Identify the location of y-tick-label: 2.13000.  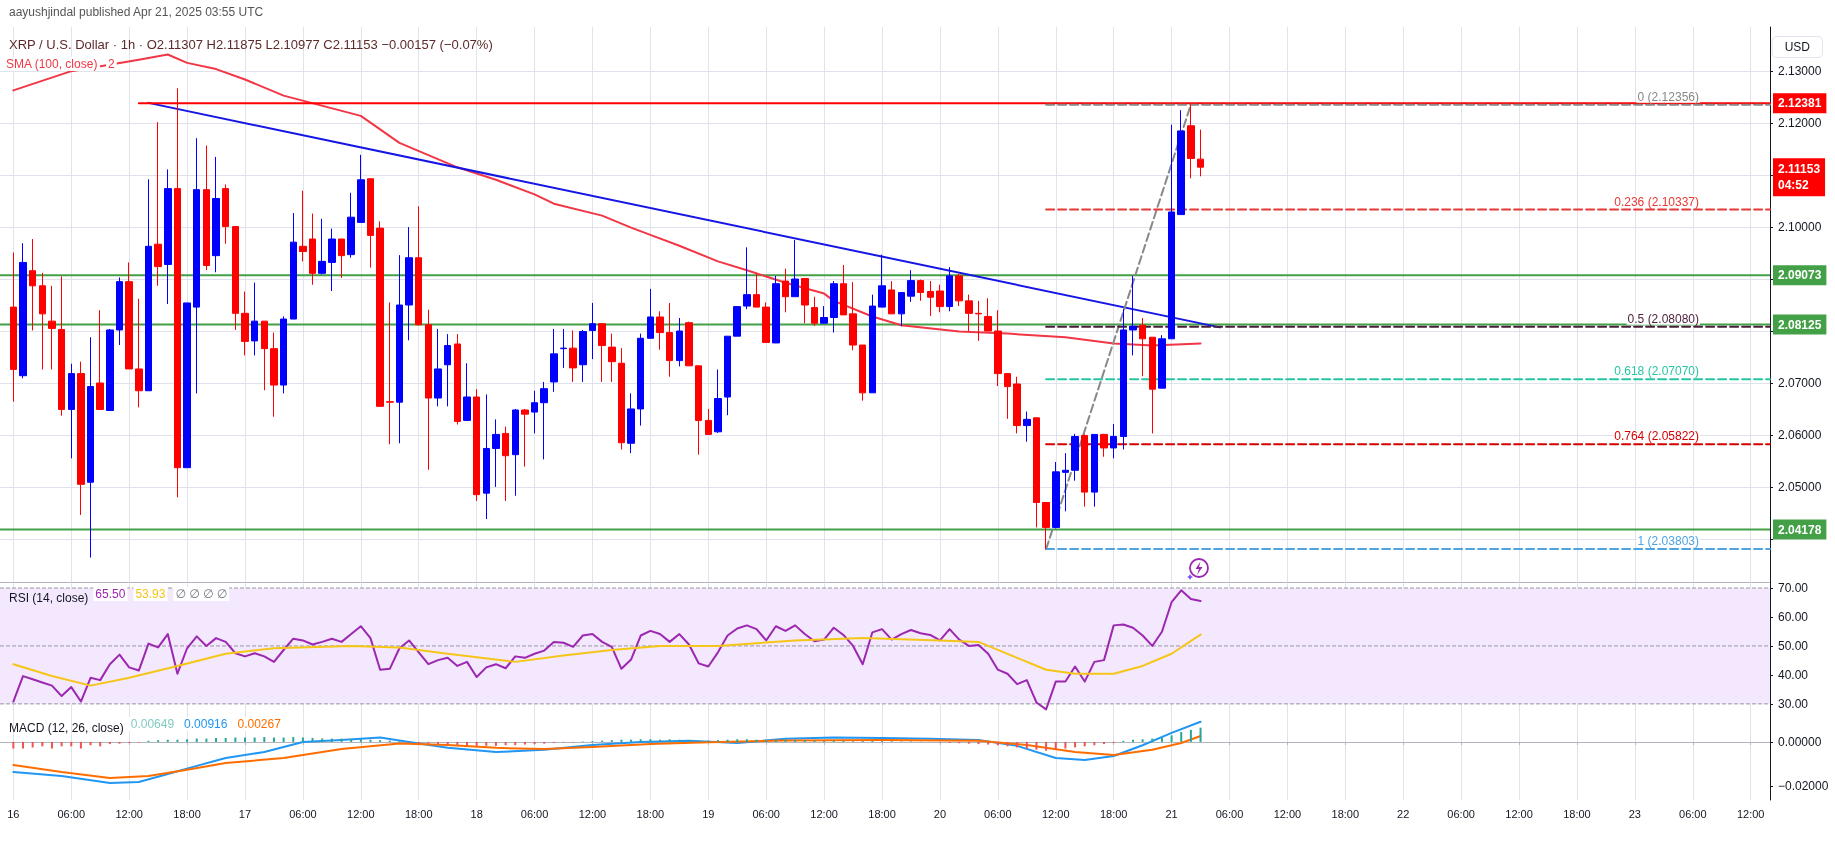
(1800, 71).